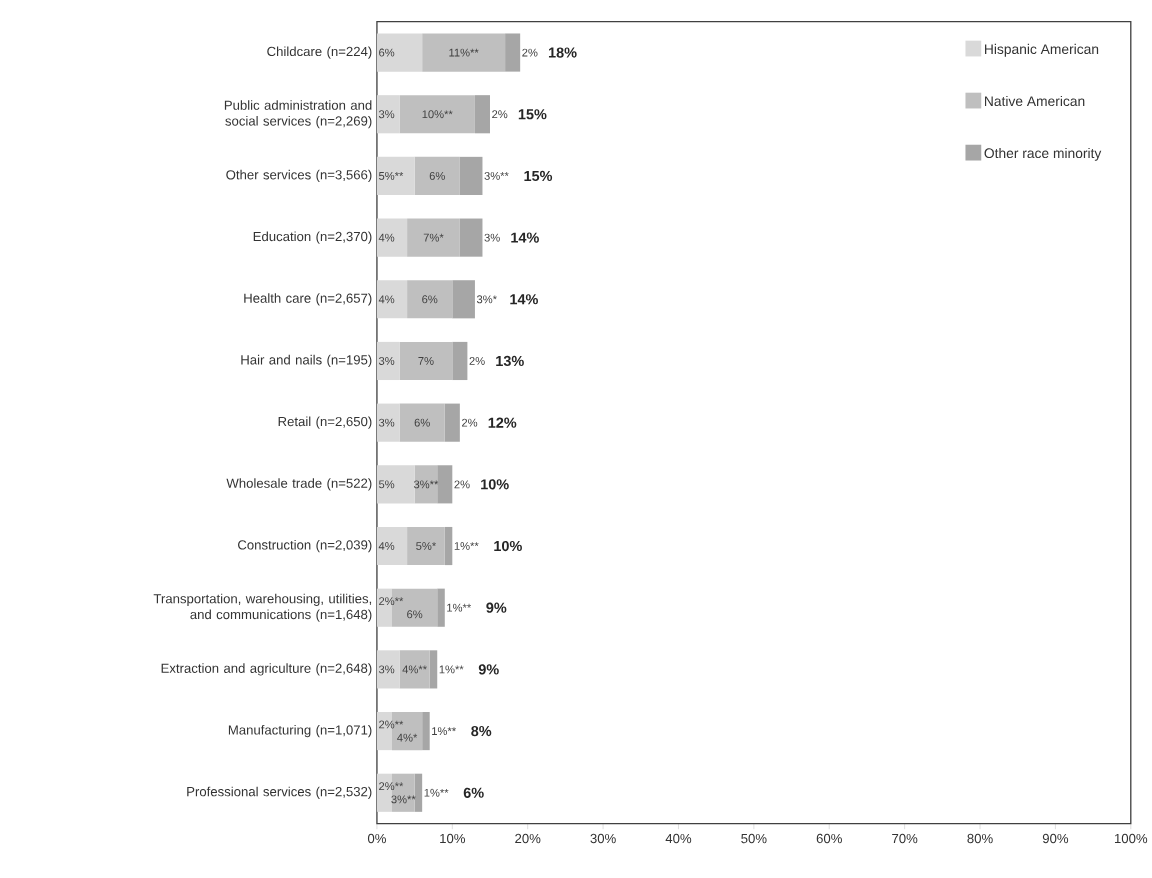 The width and height of the screenshot is (1152, 878). Describe the element at coordinates (1042, 50) in the screenshot. I see `legend-label: Hispanic American` at that location.